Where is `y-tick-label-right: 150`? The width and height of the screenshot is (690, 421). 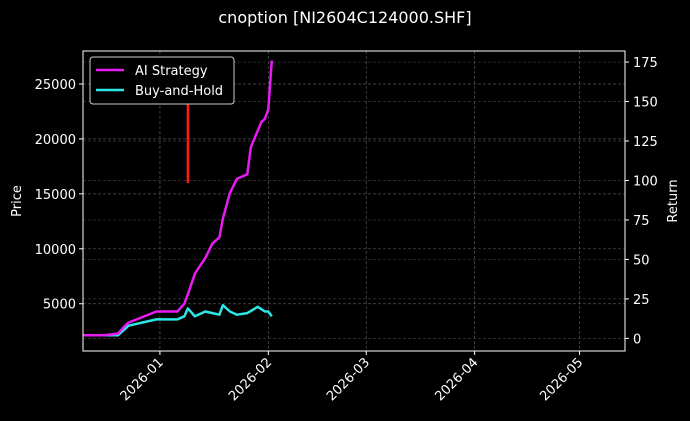
y-tick-label-right: 150 is located at coordinates (645, 103).